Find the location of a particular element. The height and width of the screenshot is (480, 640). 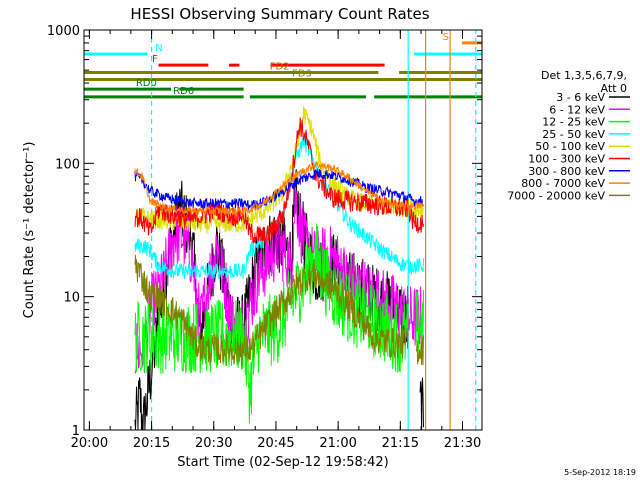

x-tick-label: 20:45 is located at coordinates (275, 443).